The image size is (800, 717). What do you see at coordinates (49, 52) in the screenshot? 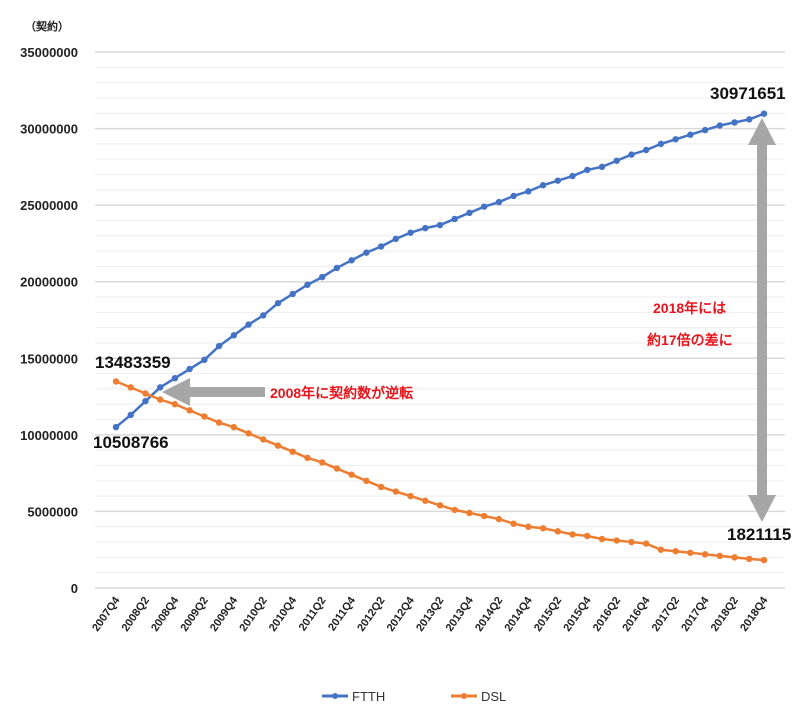
I see `y-tick-label: 35000000` at bounding box center [49, 52].